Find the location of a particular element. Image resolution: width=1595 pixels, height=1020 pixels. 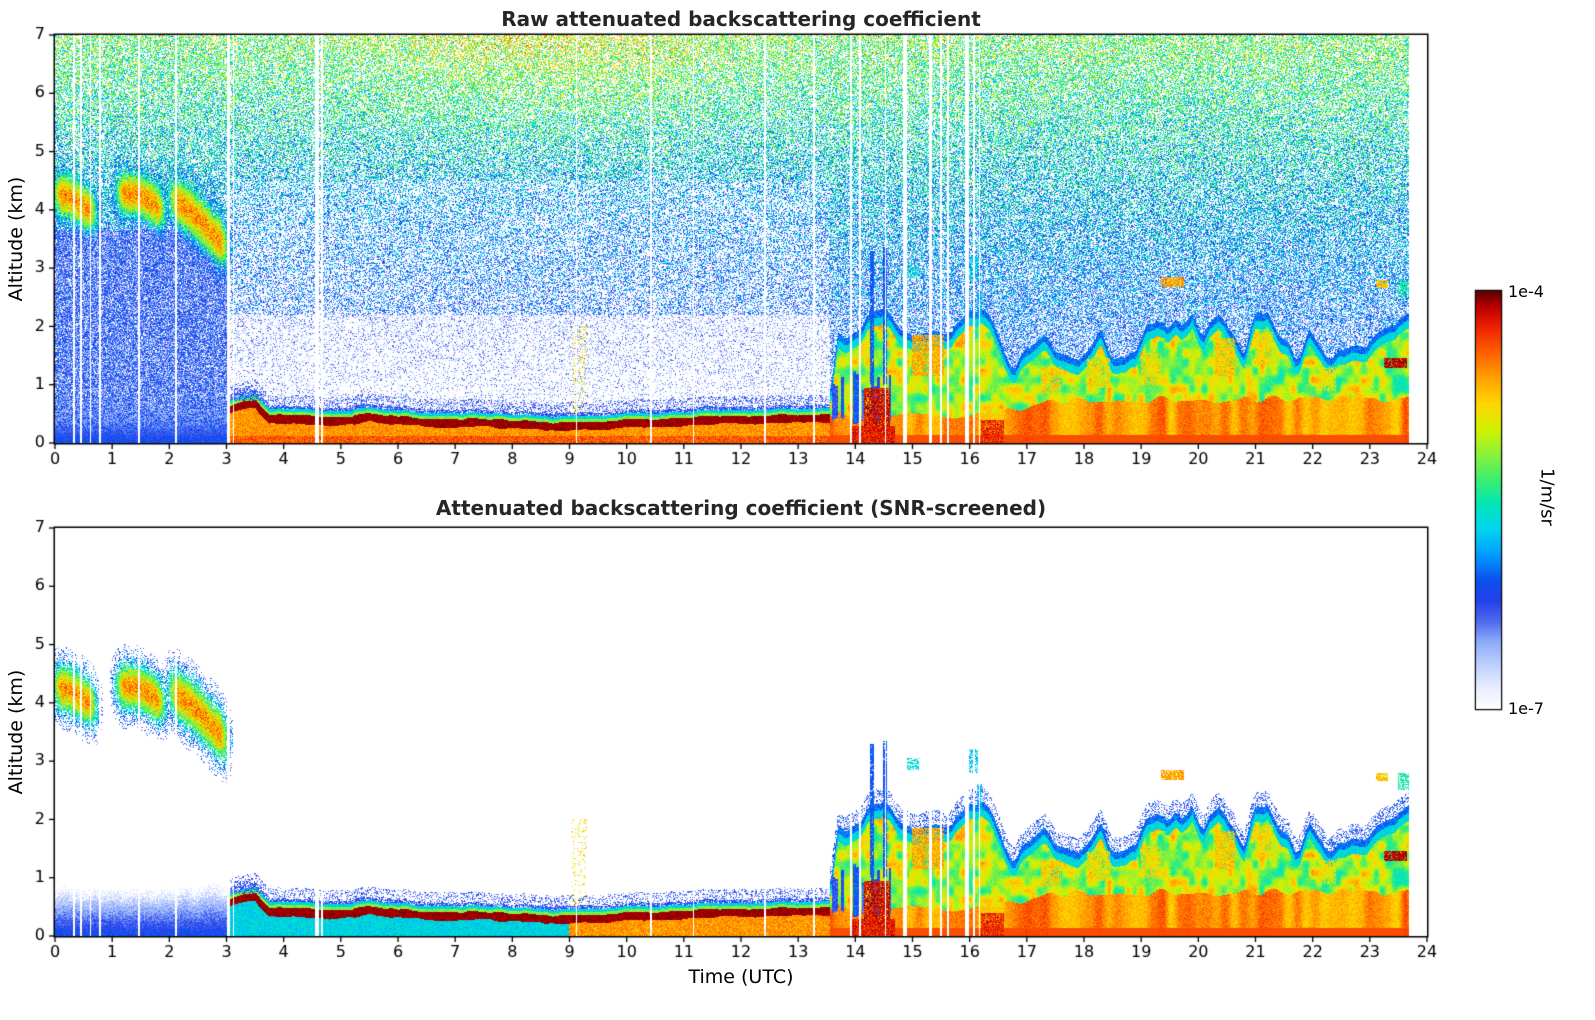

colorbar-max-label: 1e-4 is located at coordinates (1526, 291).